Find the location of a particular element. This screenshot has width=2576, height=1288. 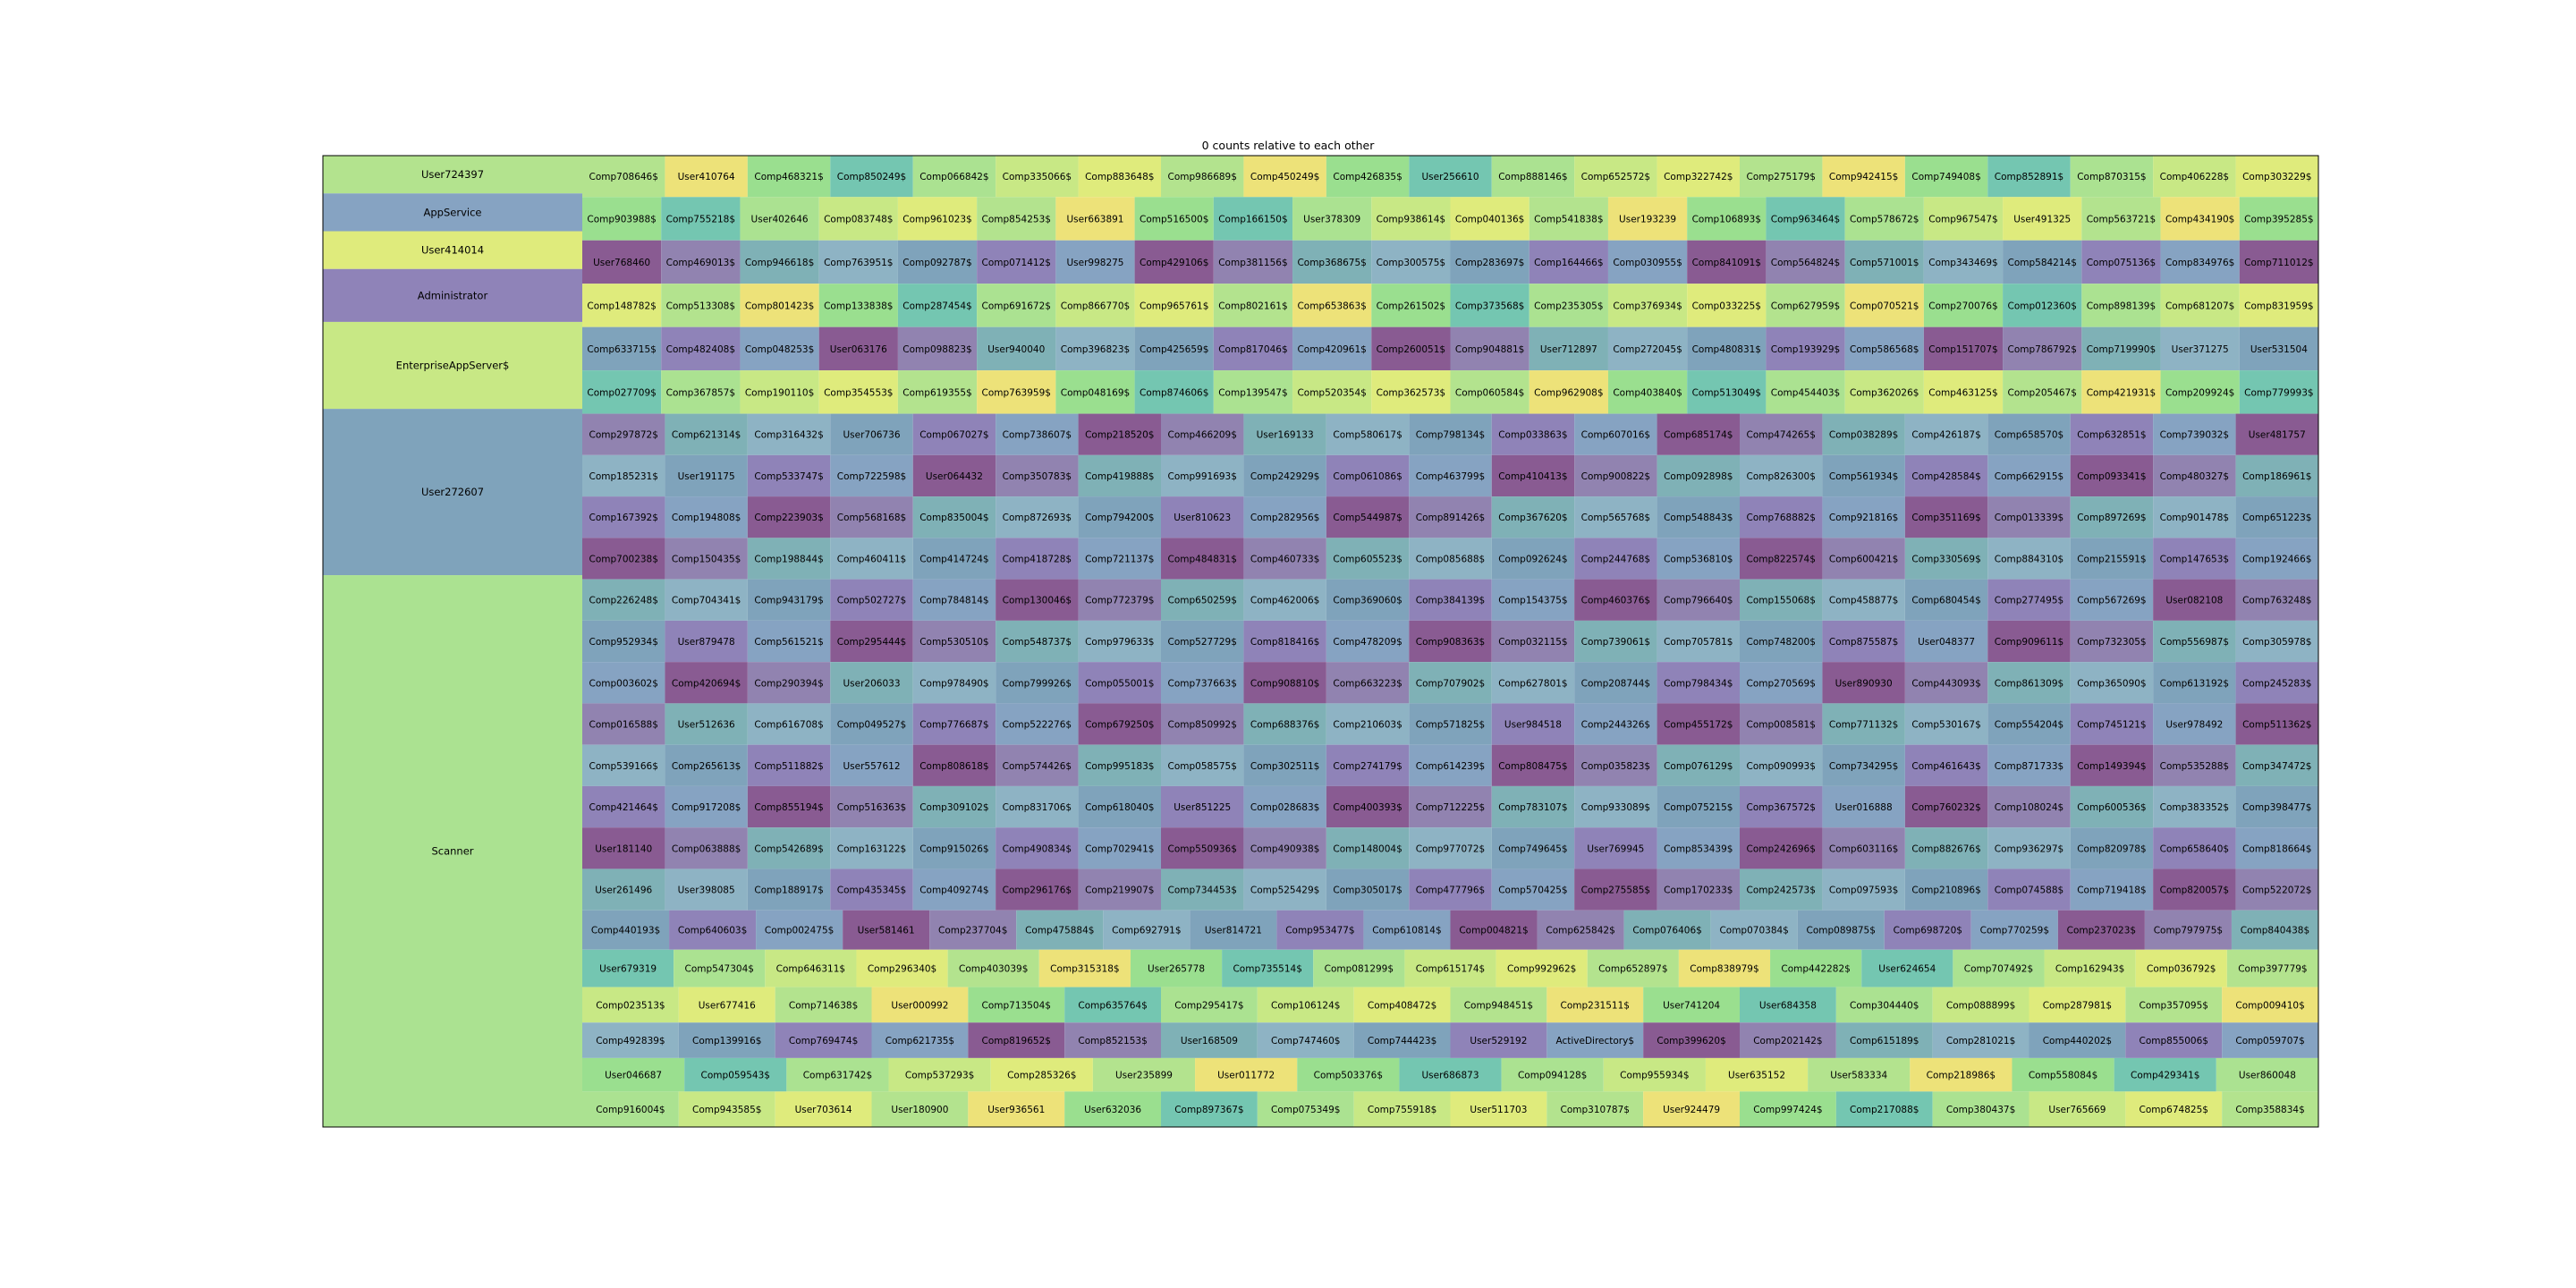

tile-r12-c4 is located at coordinates (954, 683).